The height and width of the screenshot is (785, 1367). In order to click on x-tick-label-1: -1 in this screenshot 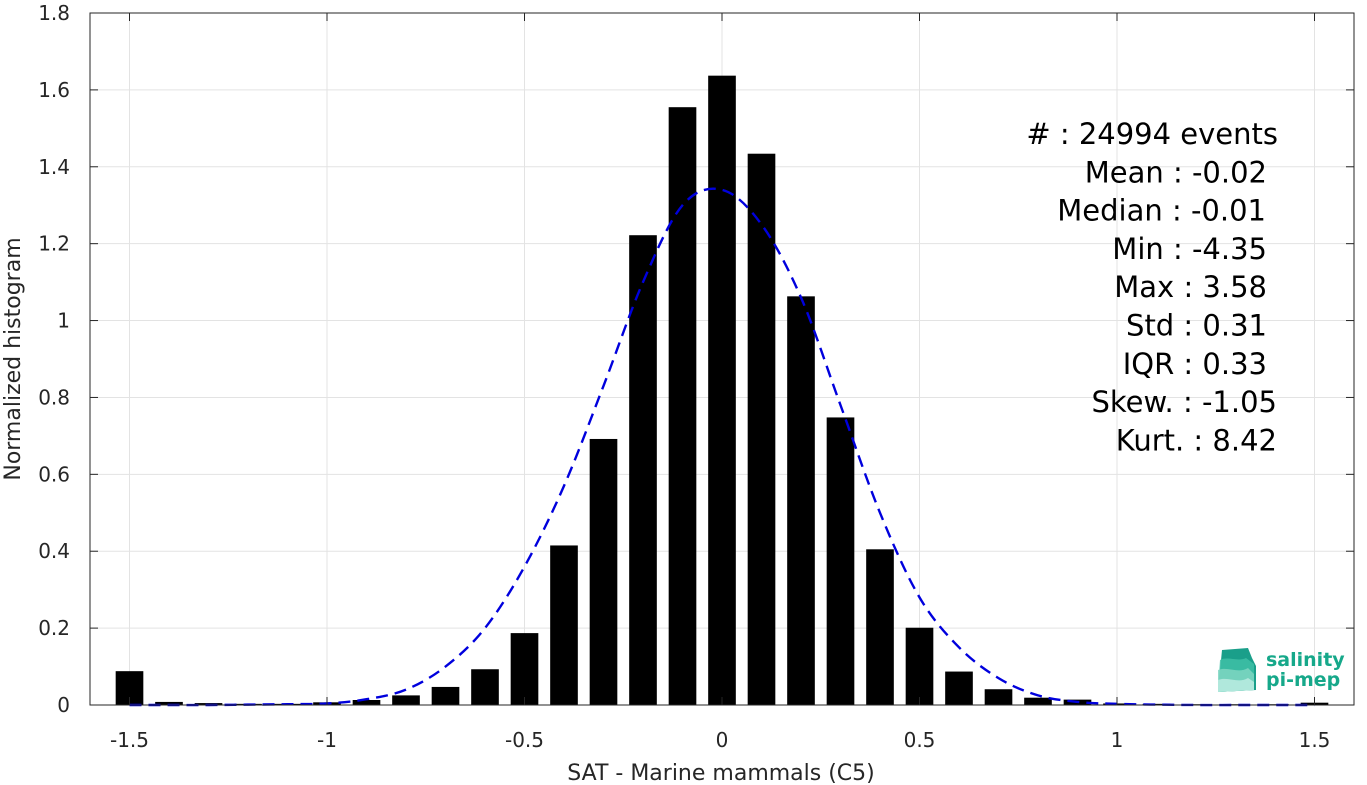, I will do `click(327, 740)`.